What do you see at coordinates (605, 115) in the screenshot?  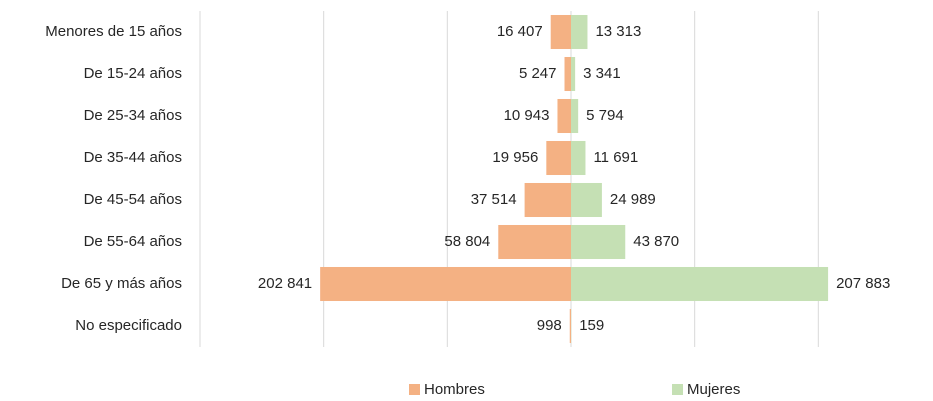 I see `data-label: 5 794` at bounding box center [605, 115].